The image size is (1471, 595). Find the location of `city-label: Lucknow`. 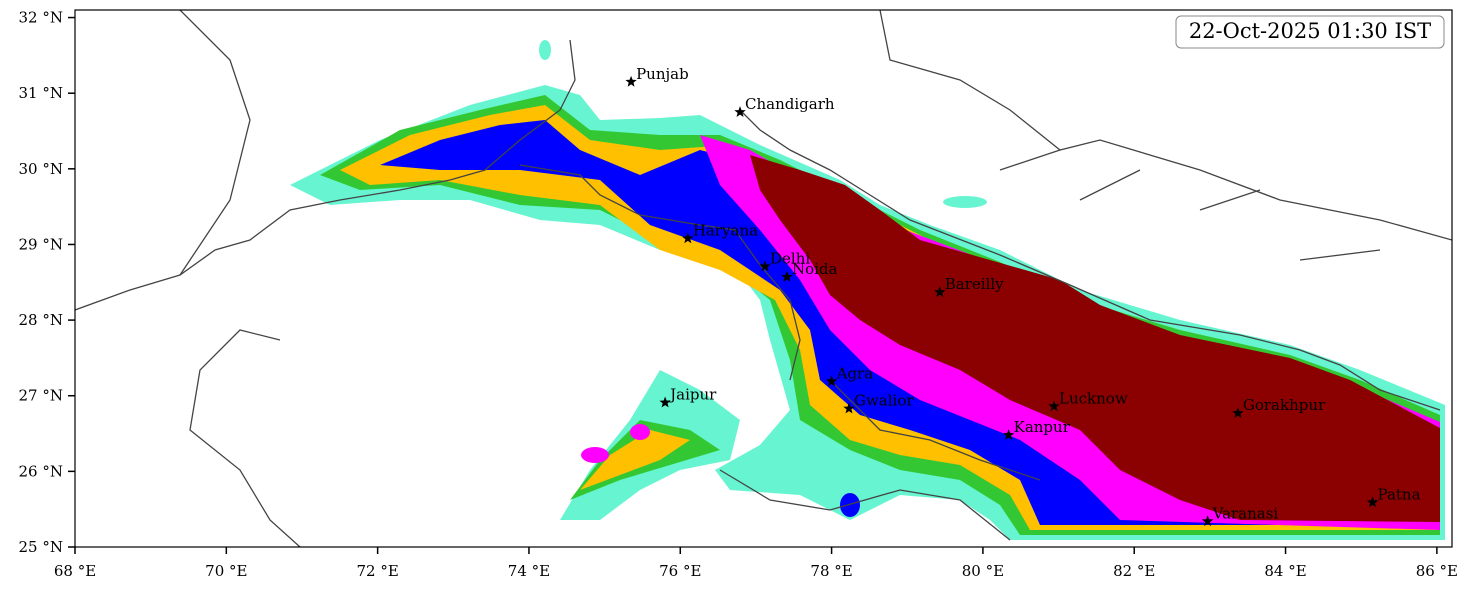

city-label: Lucknow is located at coordinates (1093, 398).